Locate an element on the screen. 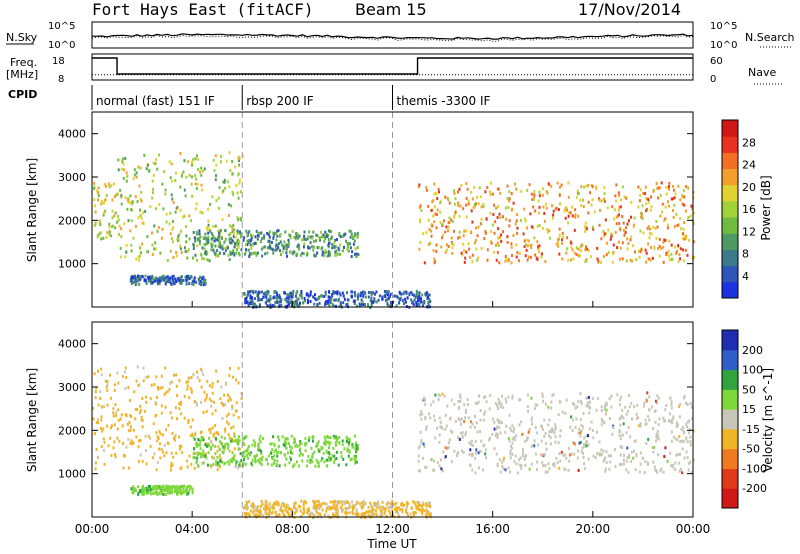 This screenshot has height=554, width=800. x-tick-label: 04:00 is located at coordinates (192, 529).